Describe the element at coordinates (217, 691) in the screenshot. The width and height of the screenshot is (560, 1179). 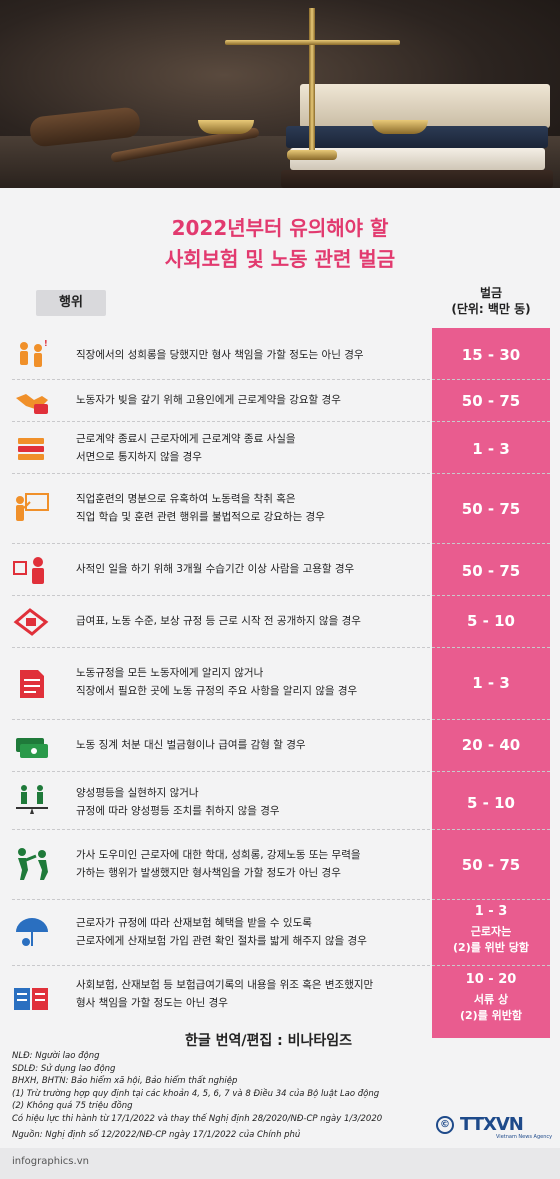
I see `violation-text-line: 직장에서 필요한 곳에 노동 규정의 주요 사항을 알리지 않을 경우` at that location.